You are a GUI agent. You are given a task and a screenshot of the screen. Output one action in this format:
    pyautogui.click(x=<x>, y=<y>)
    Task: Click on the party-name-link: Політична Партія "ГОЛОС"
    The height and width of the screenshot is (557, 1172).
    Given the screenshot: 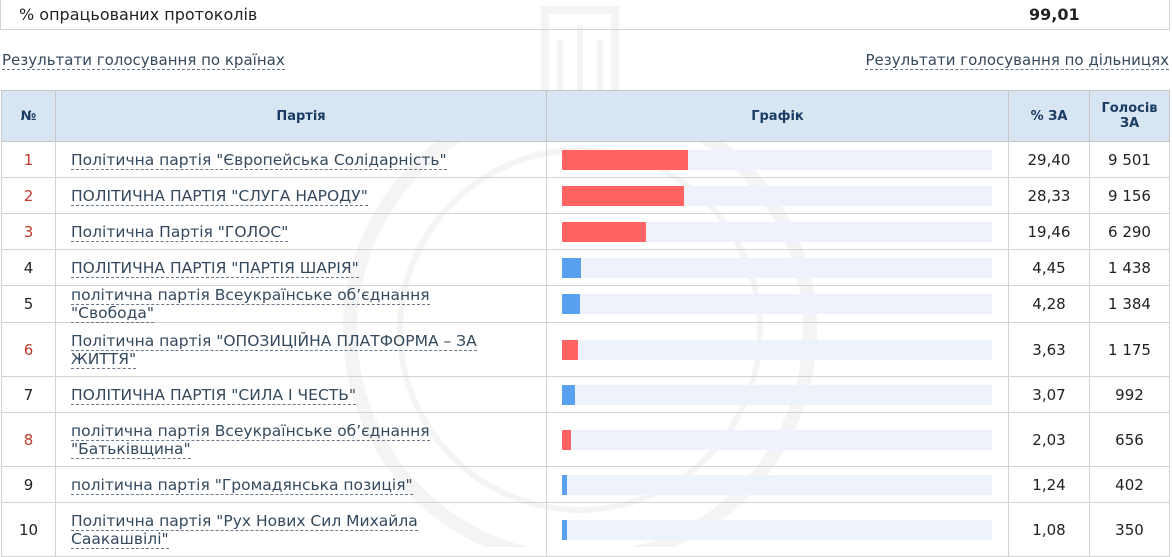 What is the action you would take?
    pyautogui.click(x=180, y=232)
    